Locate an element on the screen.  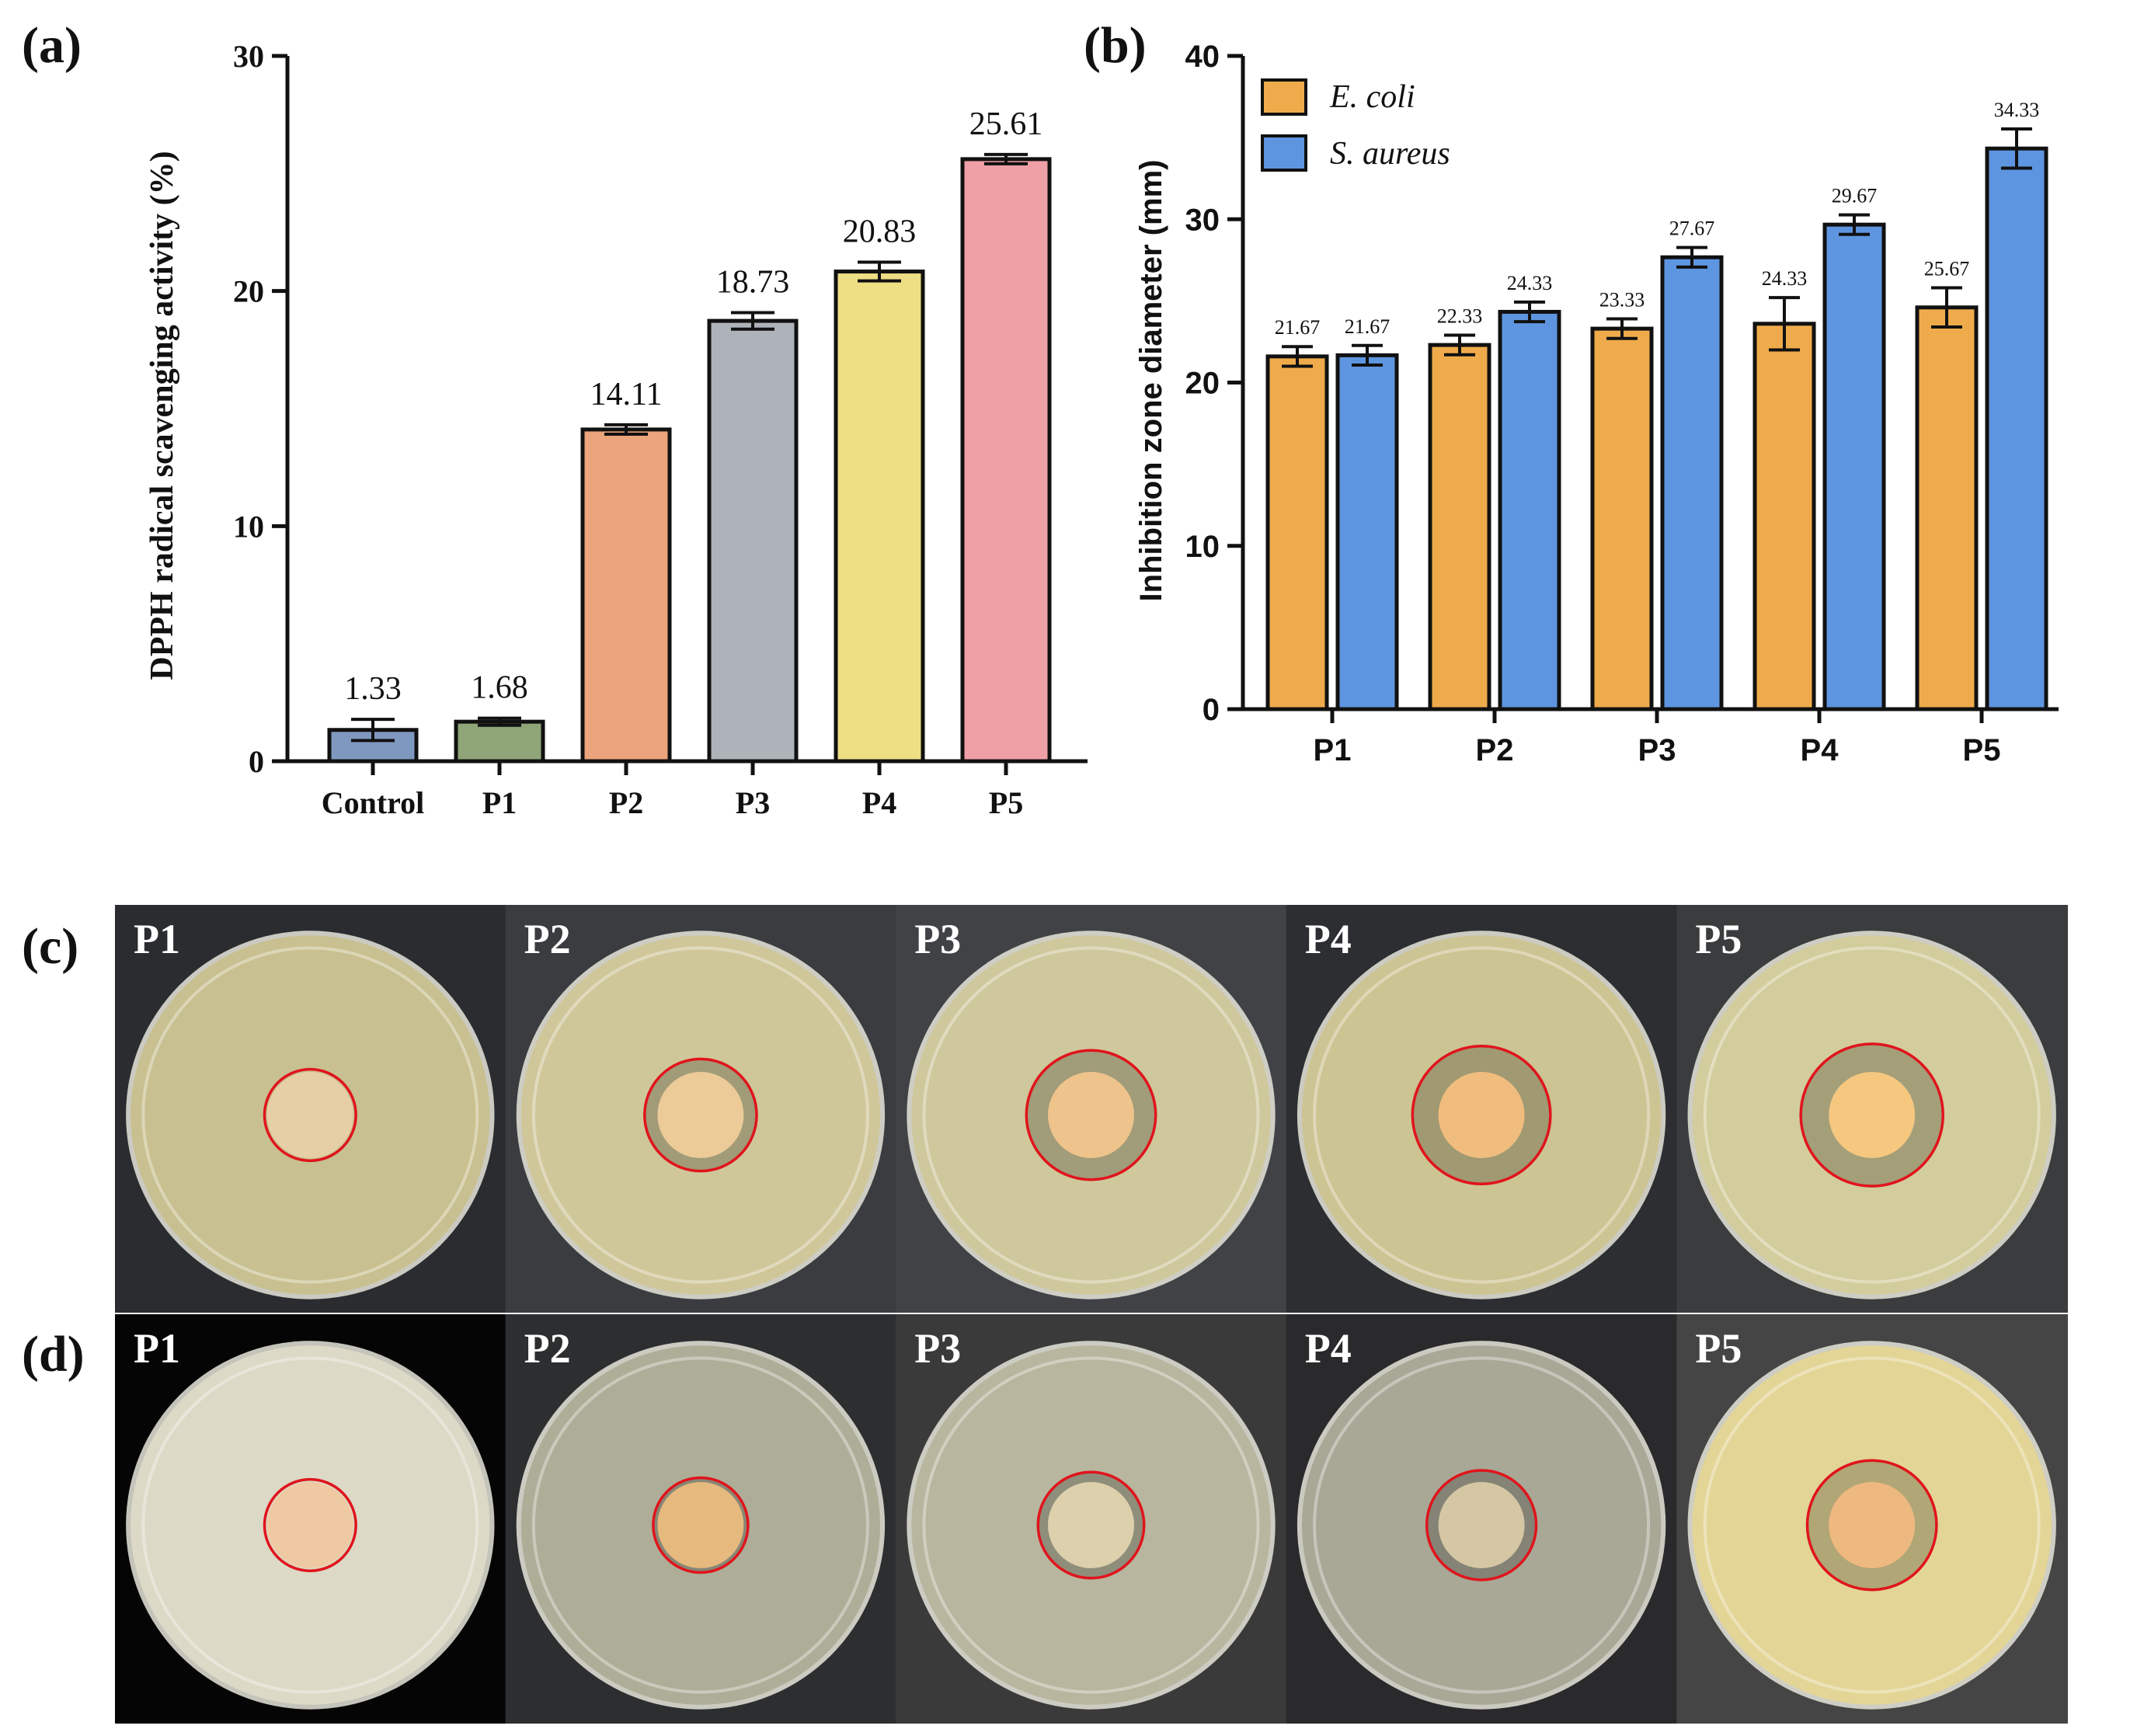
chart-a-category-label: P5 is located at coordinates (1006, 802).